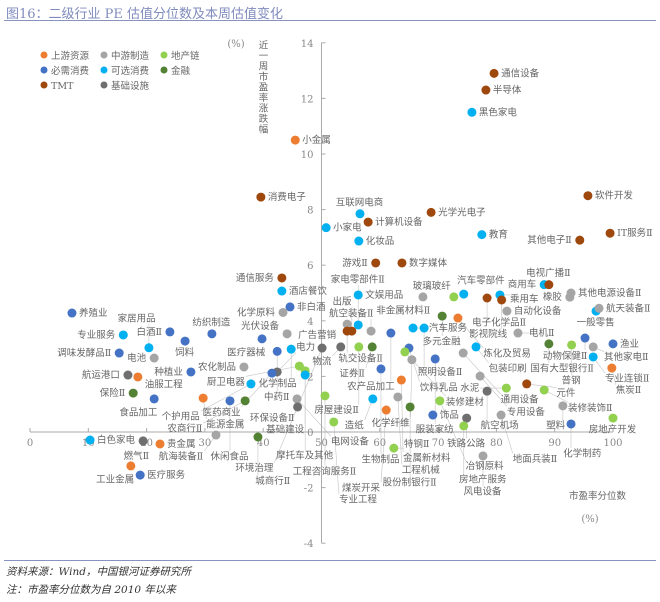 The height and width of the screenshot is (602, 660). What do you see at coordinates (347, 228) in the screenshot?
I see `data-label: 小家电` at bounding box center [347, 228].